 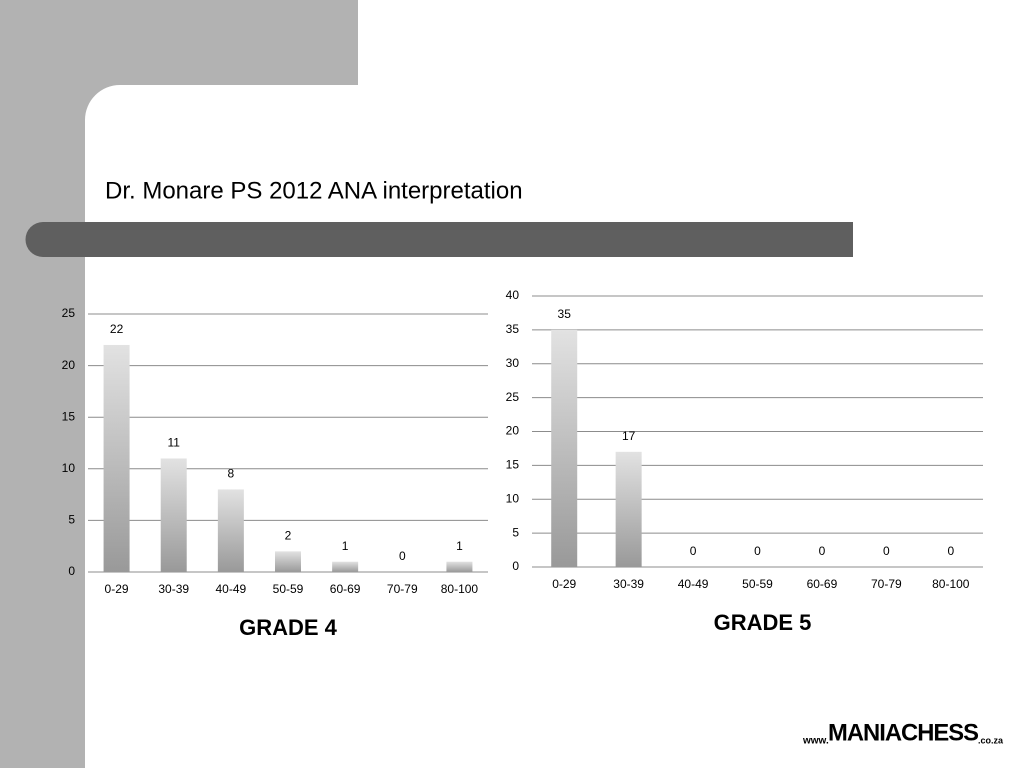 What do you see at coordinates (288, 536) in the screenshot?
I see `data-label: 2` at bounding box center [288, 536].